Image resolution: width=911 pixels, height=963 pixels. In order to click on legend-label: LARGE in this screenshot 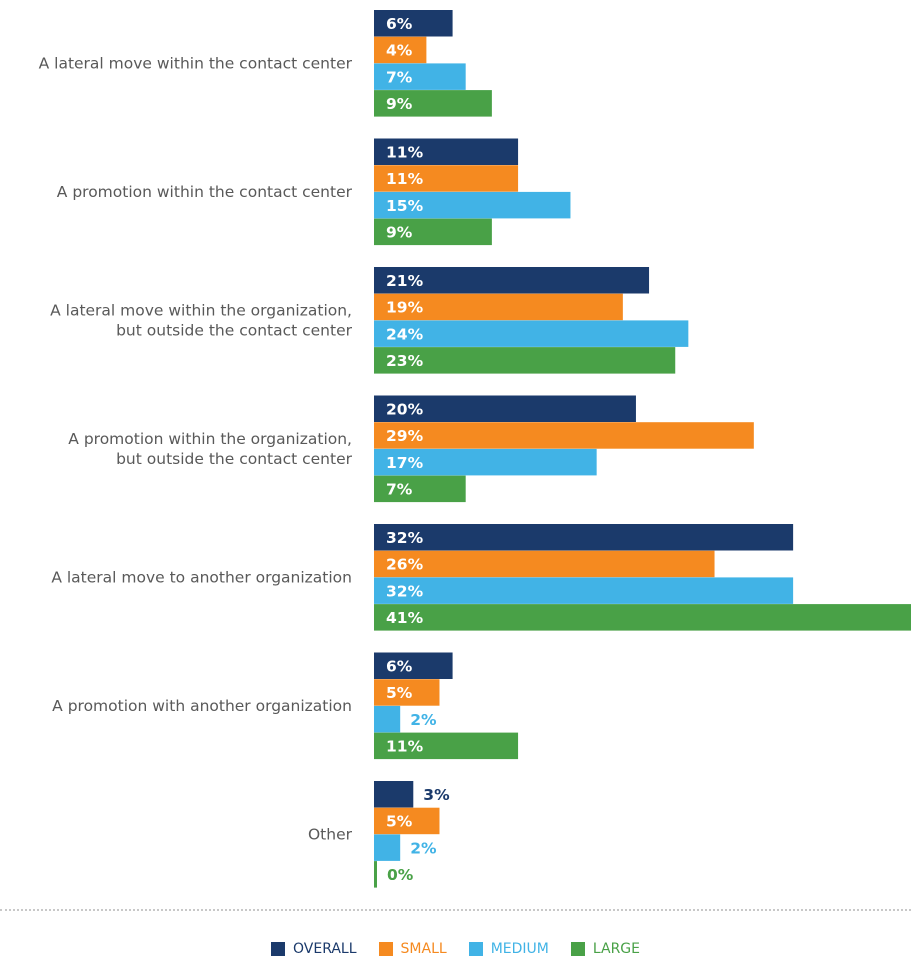, I will do `click(616, 949)`.